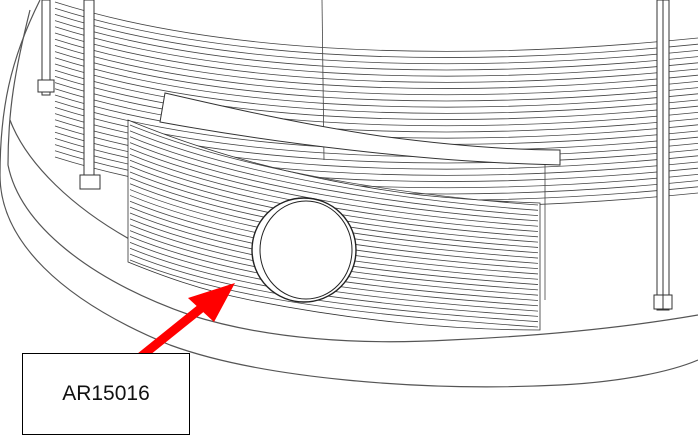 The image size is (698, 443). What do you see at coordinates (360, 129) in the screenshot?
I see `upper-opening` at bounding box center [360, 129].